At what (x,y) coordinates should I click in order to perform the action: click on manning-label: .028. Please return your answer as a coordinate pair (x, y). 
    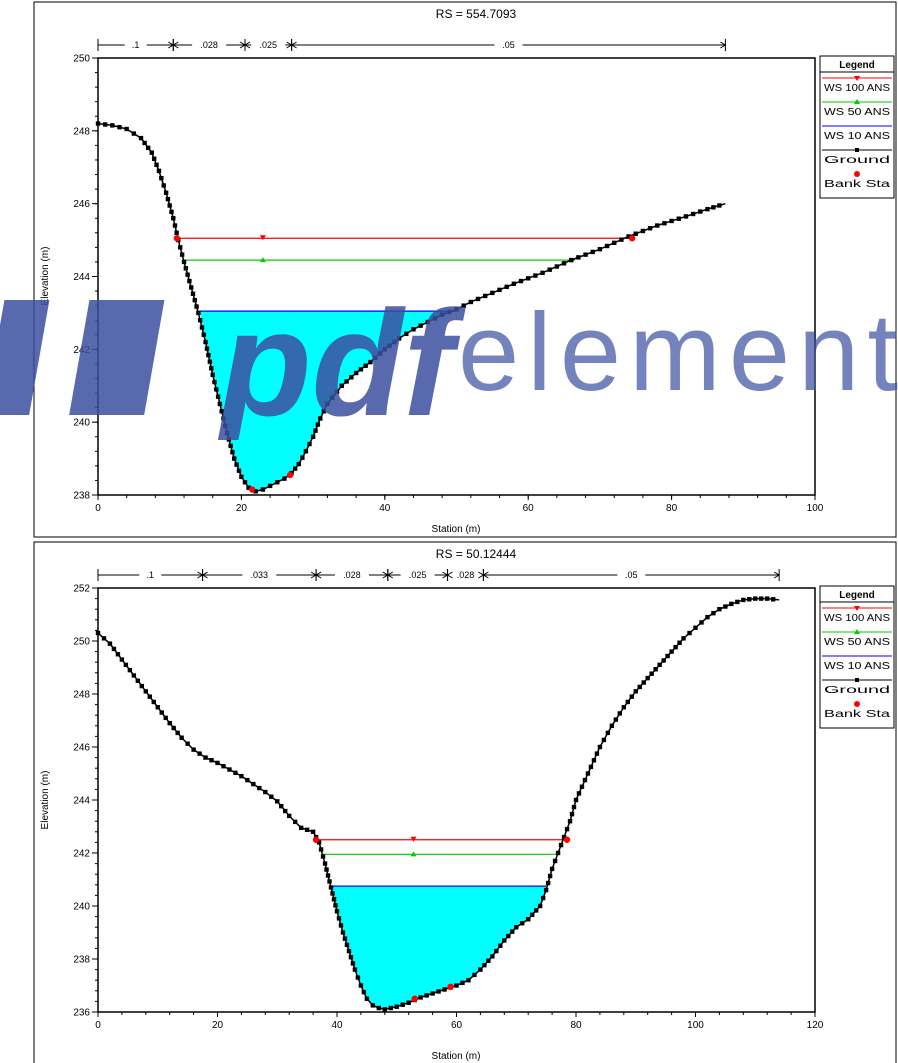
    Looking at the image, I should click on (352, 575).